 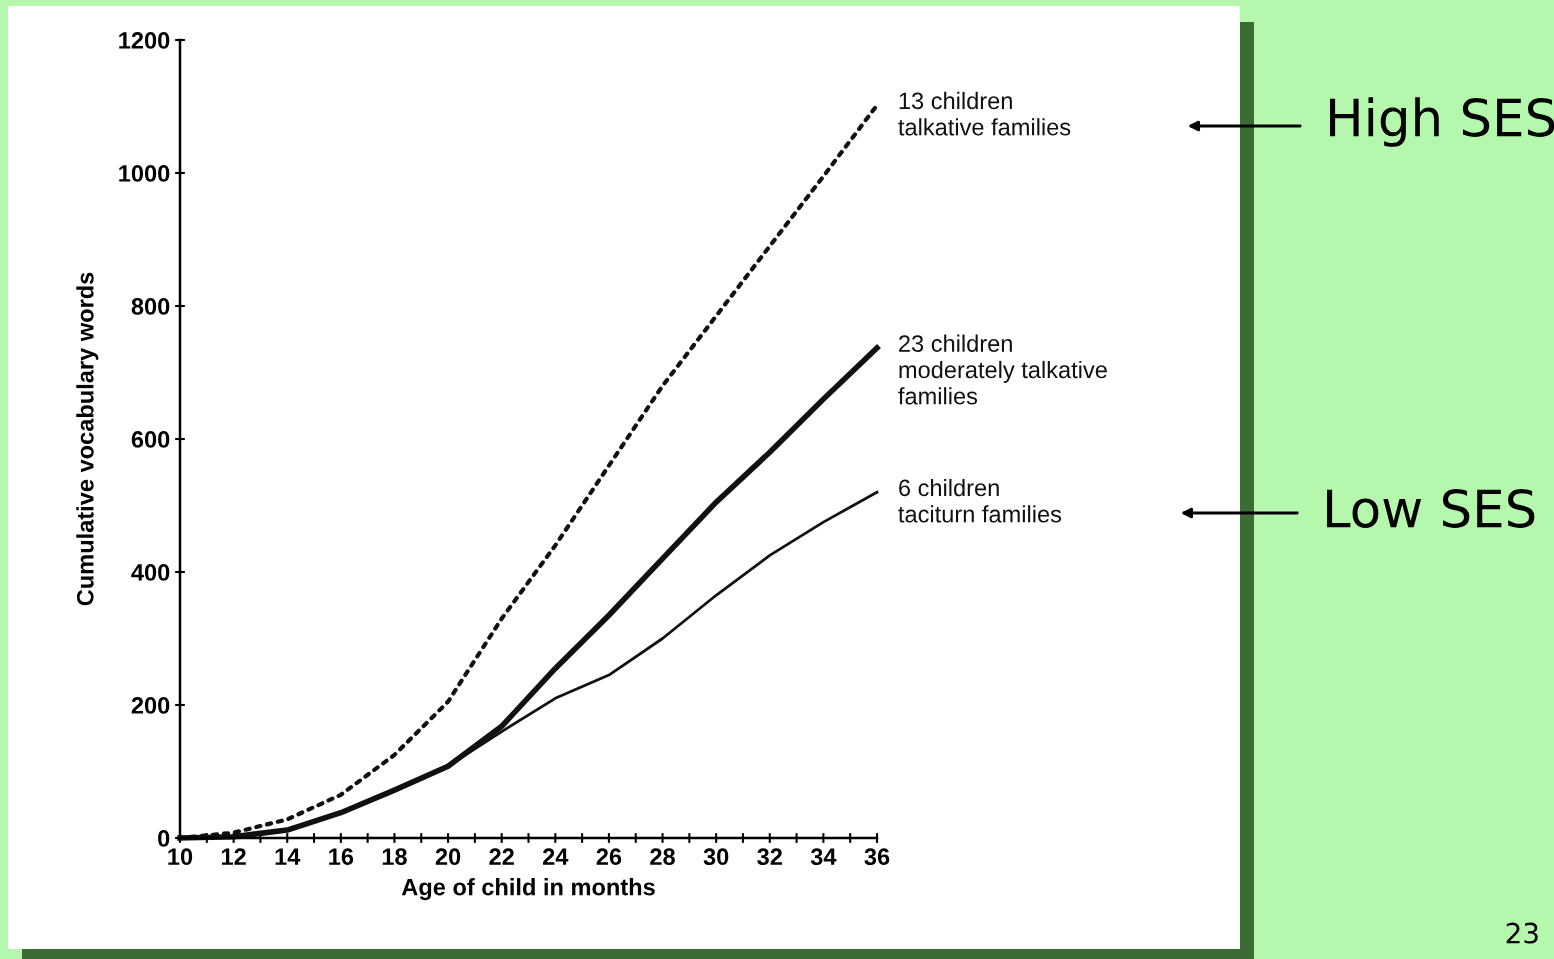 I want to click on x-tick-label: 10, so click(x=180, y=857).